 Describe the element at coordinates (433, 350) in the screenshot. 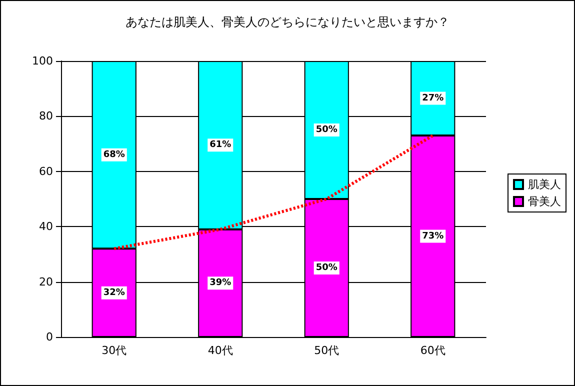

I see `x-tick-label: 60代` at that location.